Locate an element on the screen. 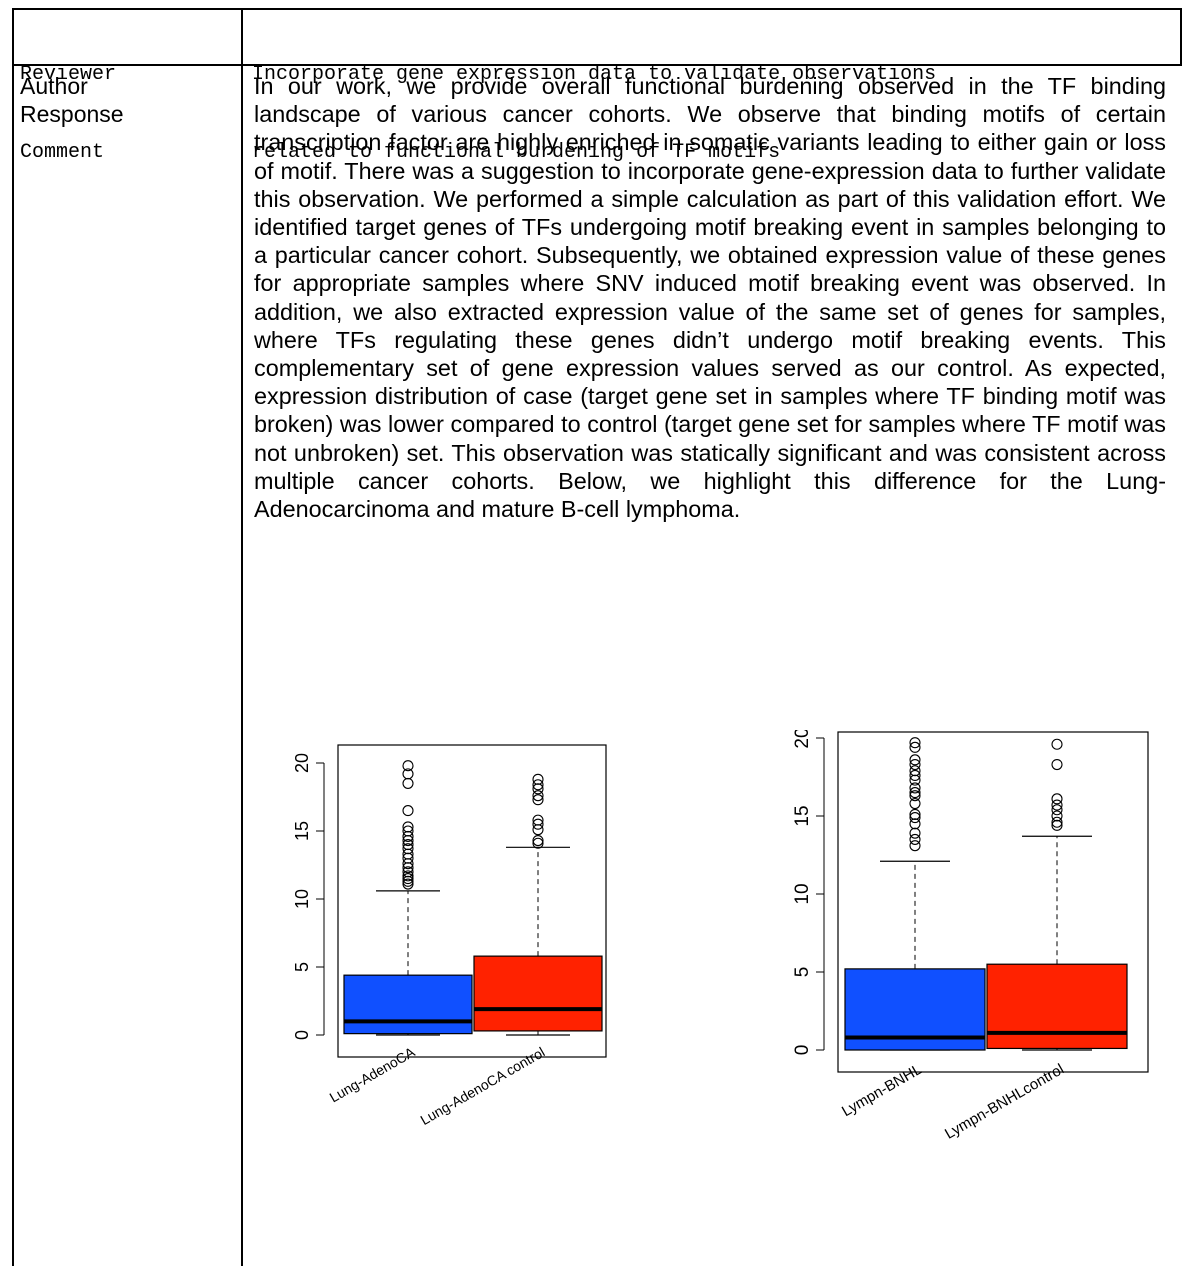 This screenshot has width=1189, height=1266. table-right-border is located at coordinates (1181, 37).